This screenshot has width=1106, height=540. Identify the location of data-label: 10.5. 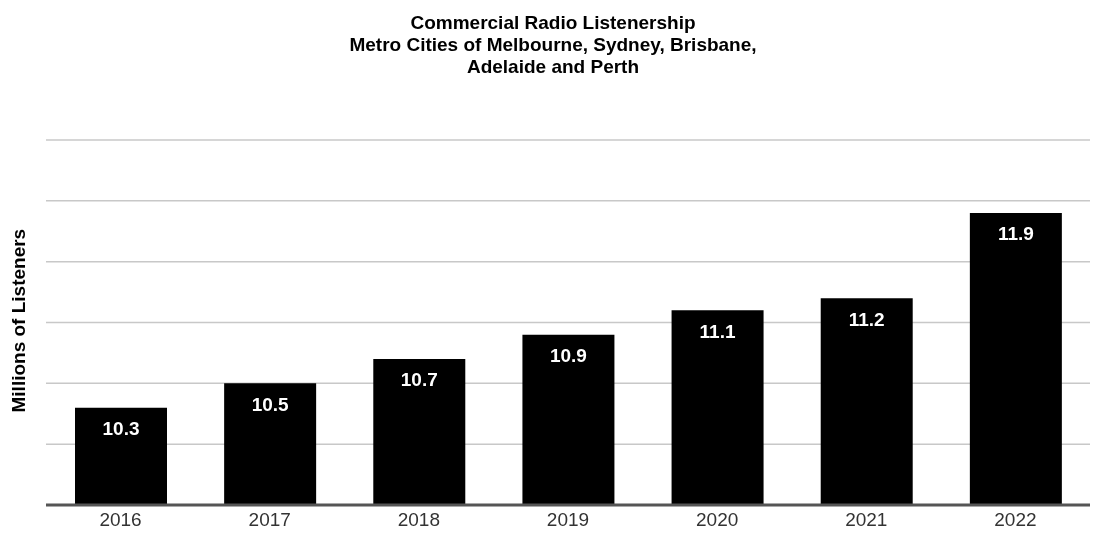
(270, 404).